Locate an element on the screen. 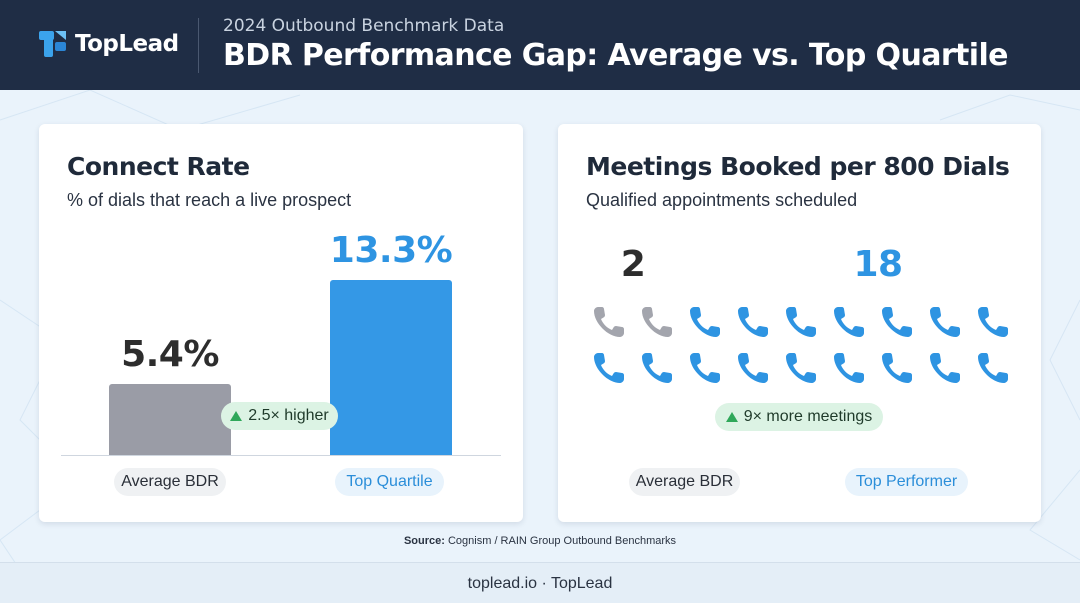  card-title: Connect Rate is located at coordinates (158, 166).